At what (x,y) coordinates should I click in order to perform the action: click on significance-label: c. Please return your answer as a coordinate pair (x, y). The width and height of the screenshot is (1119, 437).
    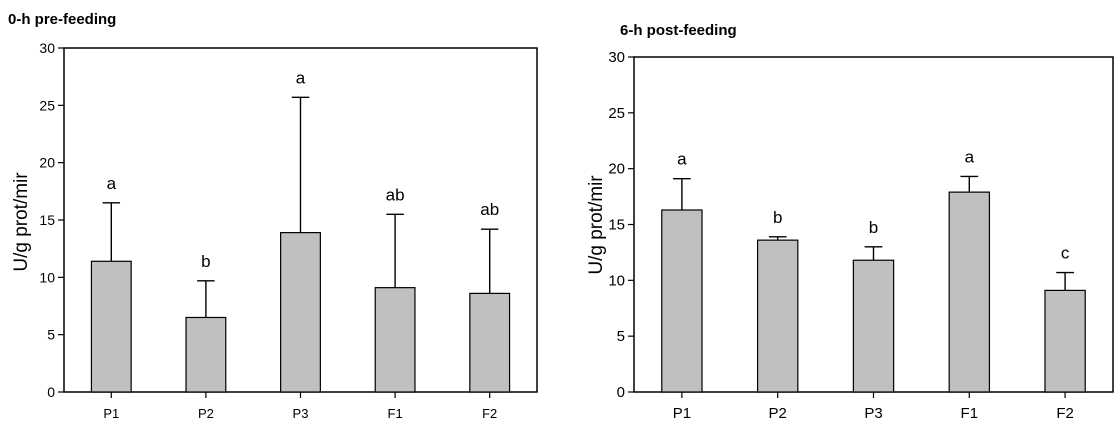
    Looking at the image, I should click on (1065, 253).